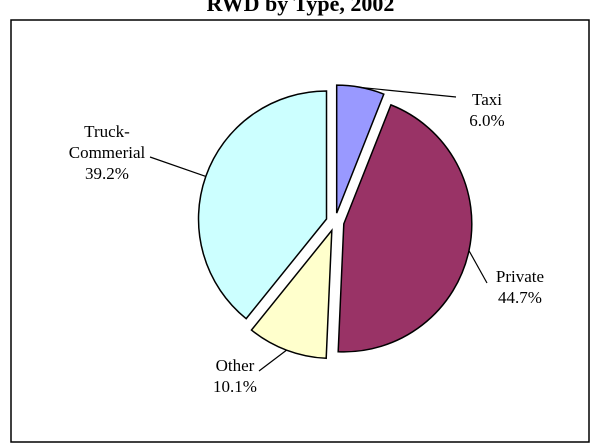 The width and height of the screenshot is (601, 445). What do you see at coordinates (235, 376) in the screenshot?
I see `slice-label: Other 10.1%` at bounding box center [235, 376].